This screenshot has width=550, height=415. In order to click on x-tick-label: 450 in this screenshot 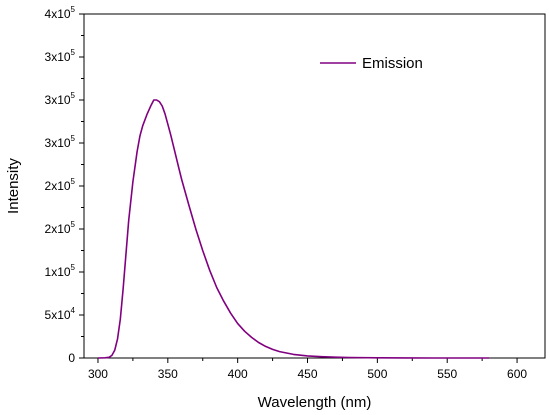, I will do `click(307, 374)`.